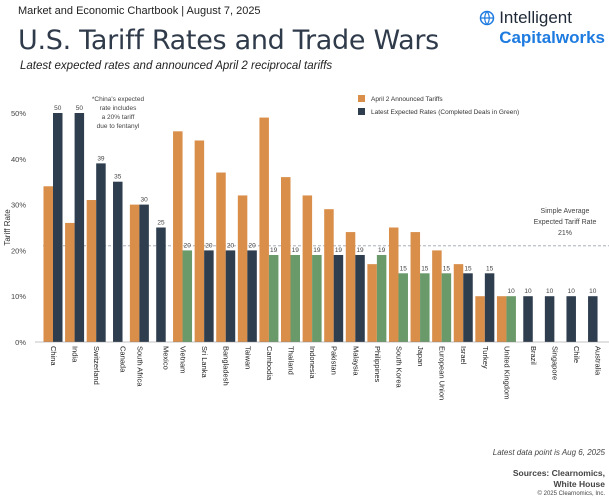  I want to click on china-footnote: due to fentanyl, so click(118, 126).